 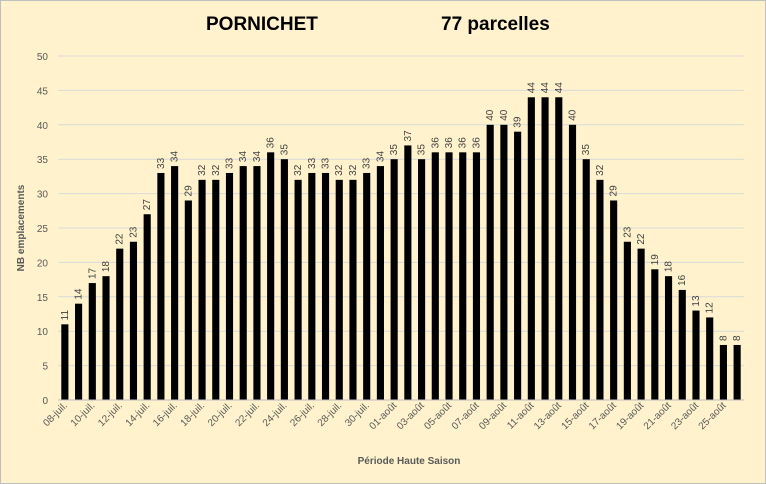 I want to click on x-tick-label: 16-juil., so click(x=165, y=414).